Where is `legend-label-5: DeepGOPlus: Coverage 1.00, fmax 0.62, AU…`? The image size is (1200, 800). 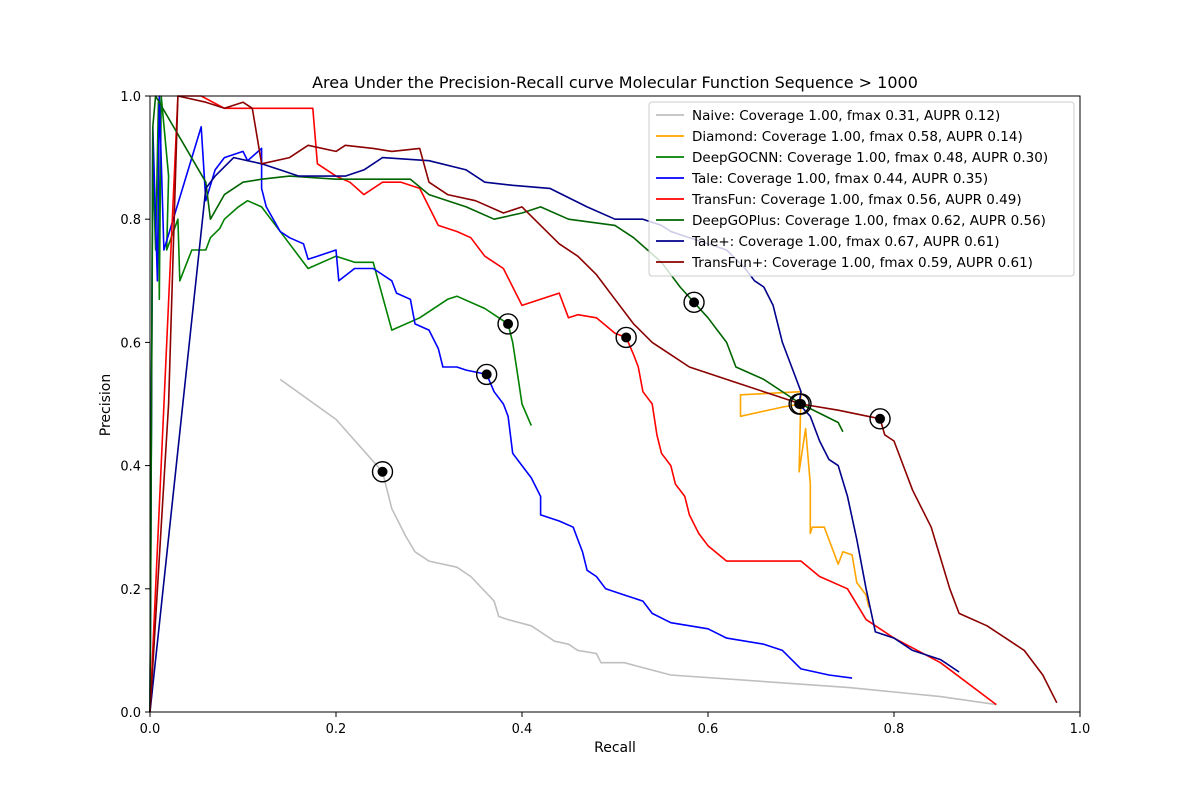
legend-label-5: DeepGOPlus: Coverage 1.00, fmax 0.62, AU… is located at coordinates (869, 221).